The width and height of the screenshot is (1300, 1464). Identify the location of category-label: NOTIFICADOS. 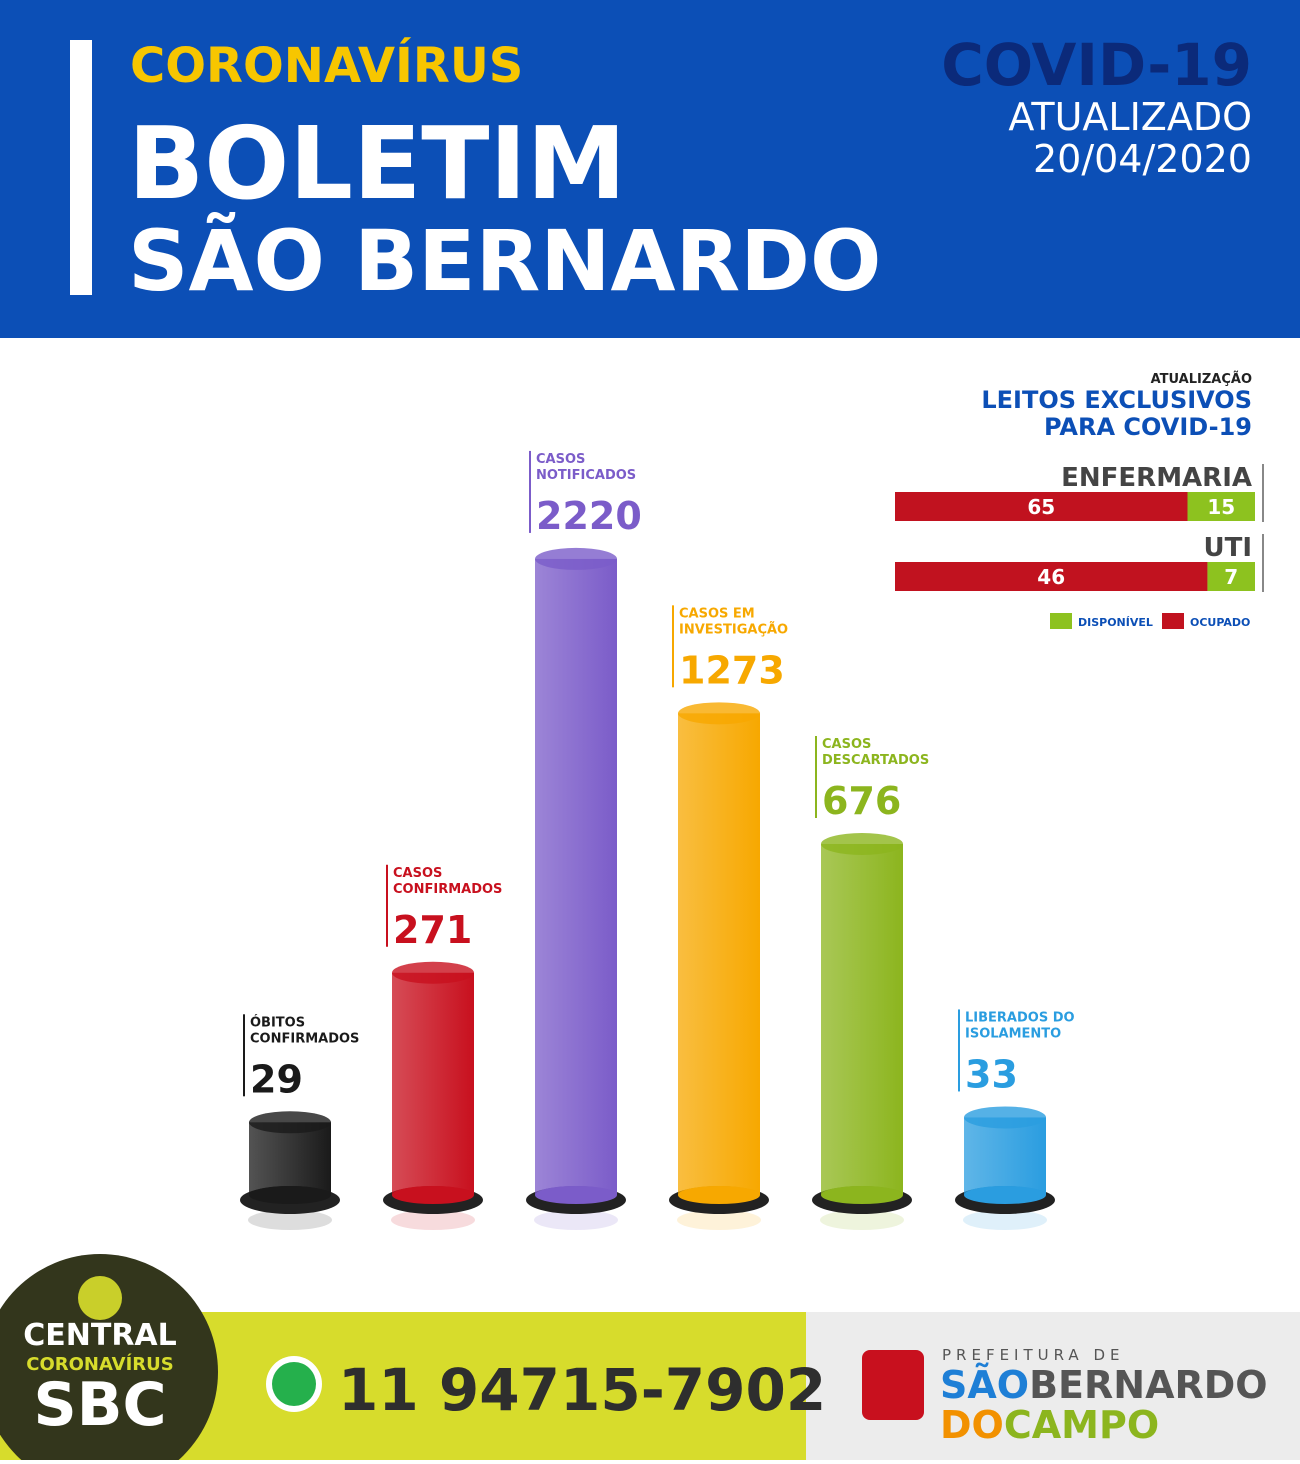
(586, 475).